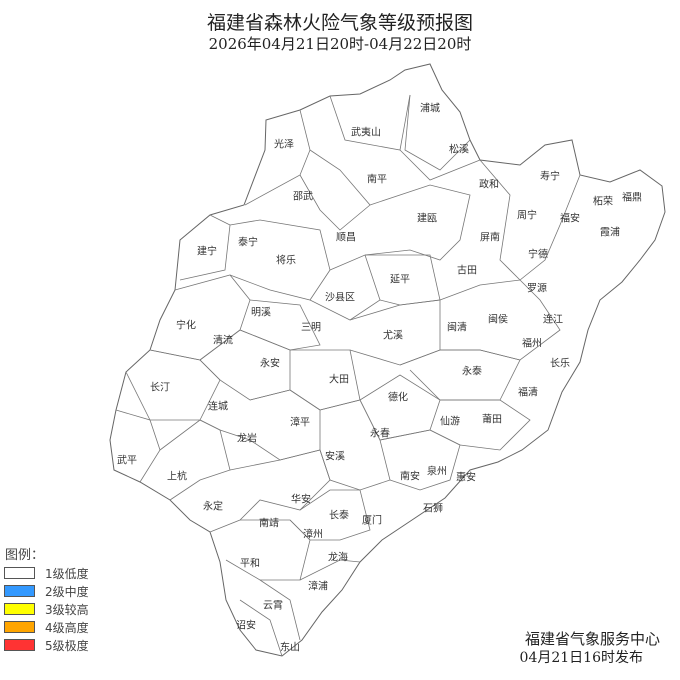 The image size is (680, 680). I want to click on county-label: 武夷山, so click(366, 133).